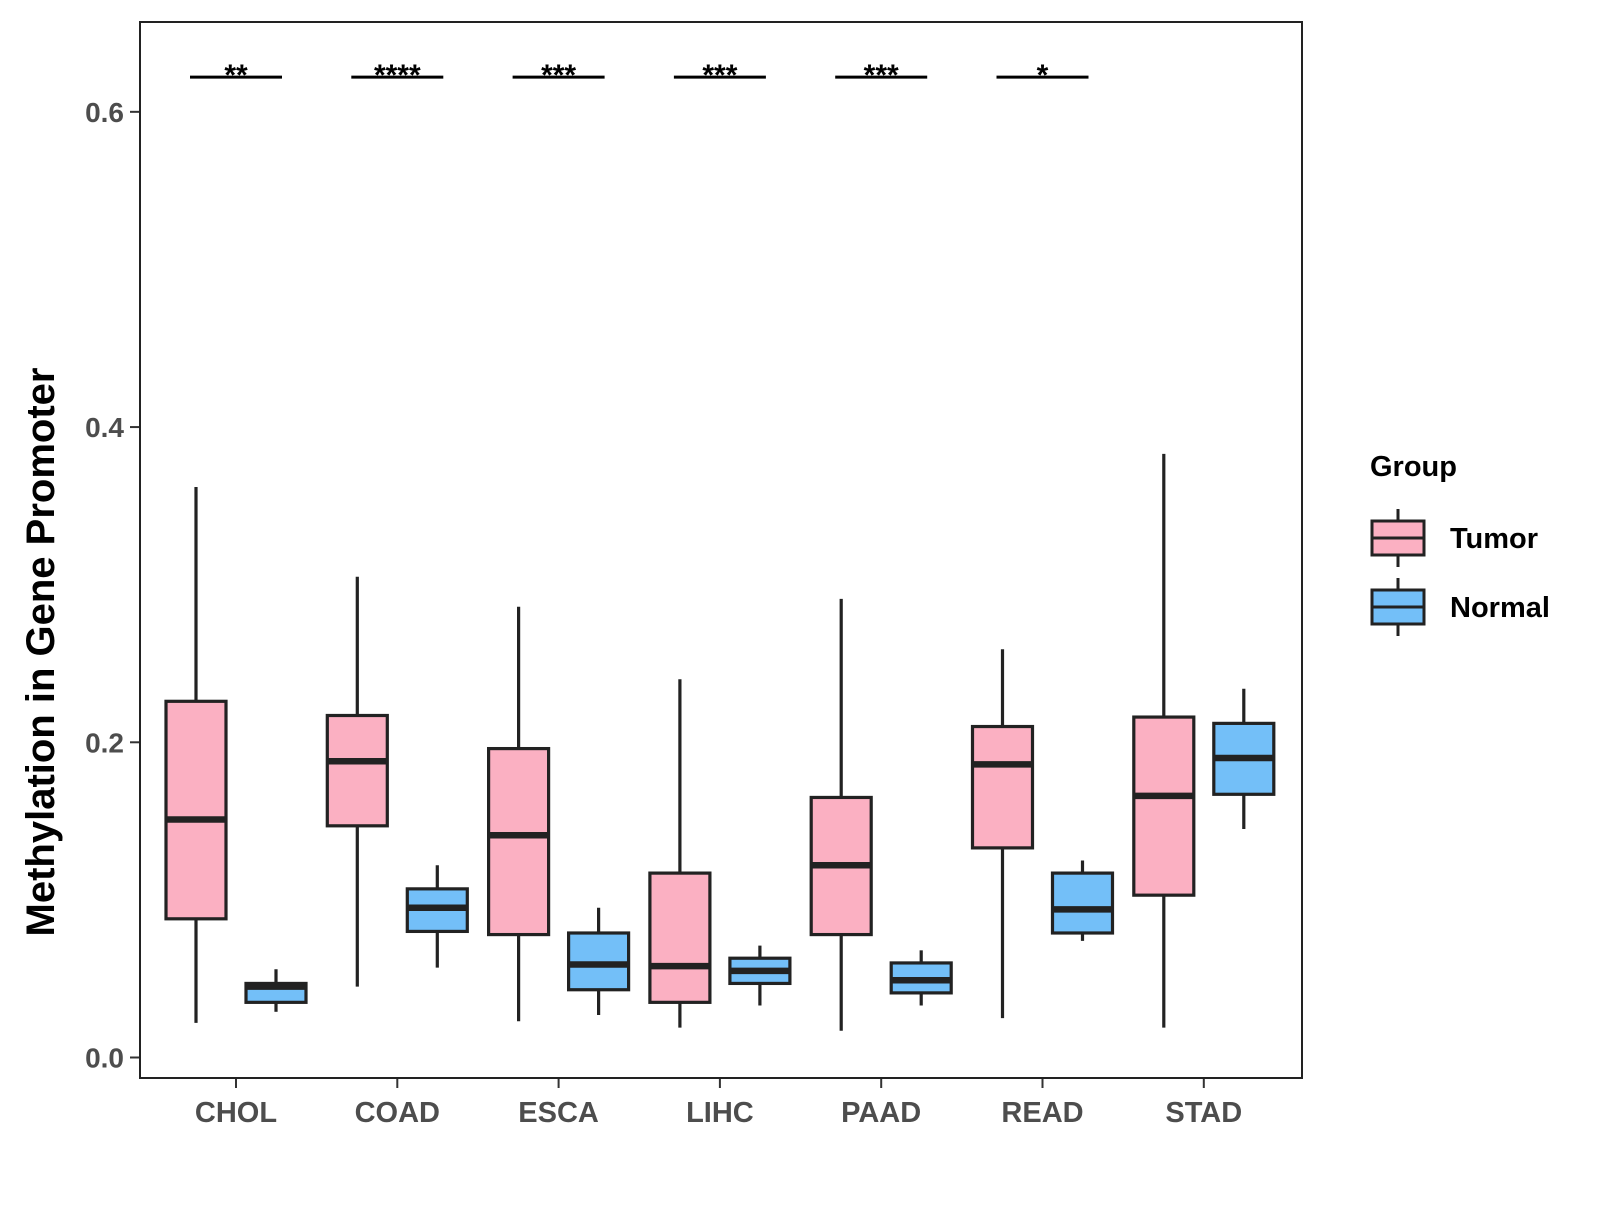  I want to click on y-axis: 0.0 0.2 0.4 0.6, so click(112, 585).